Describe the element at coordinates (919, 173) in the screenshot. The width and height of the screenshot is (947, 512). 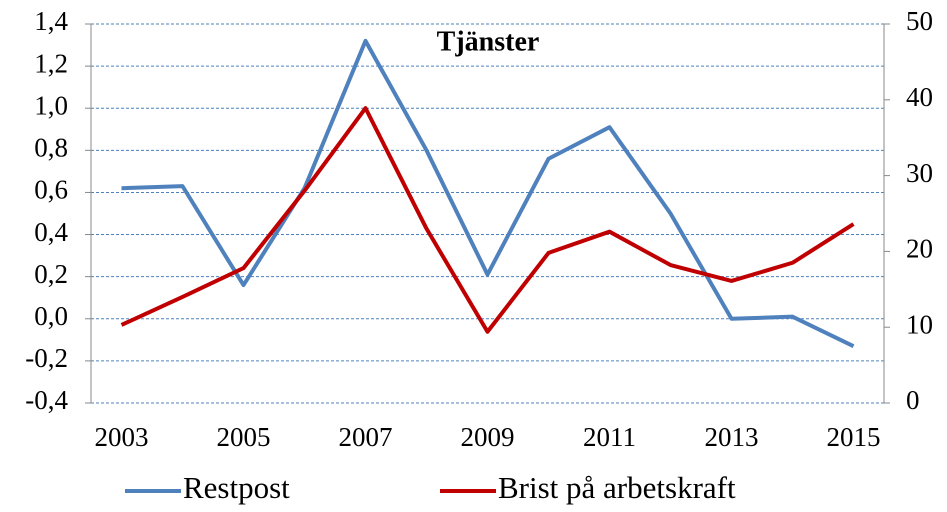
I see `y2-tick-label: 30` at that location.